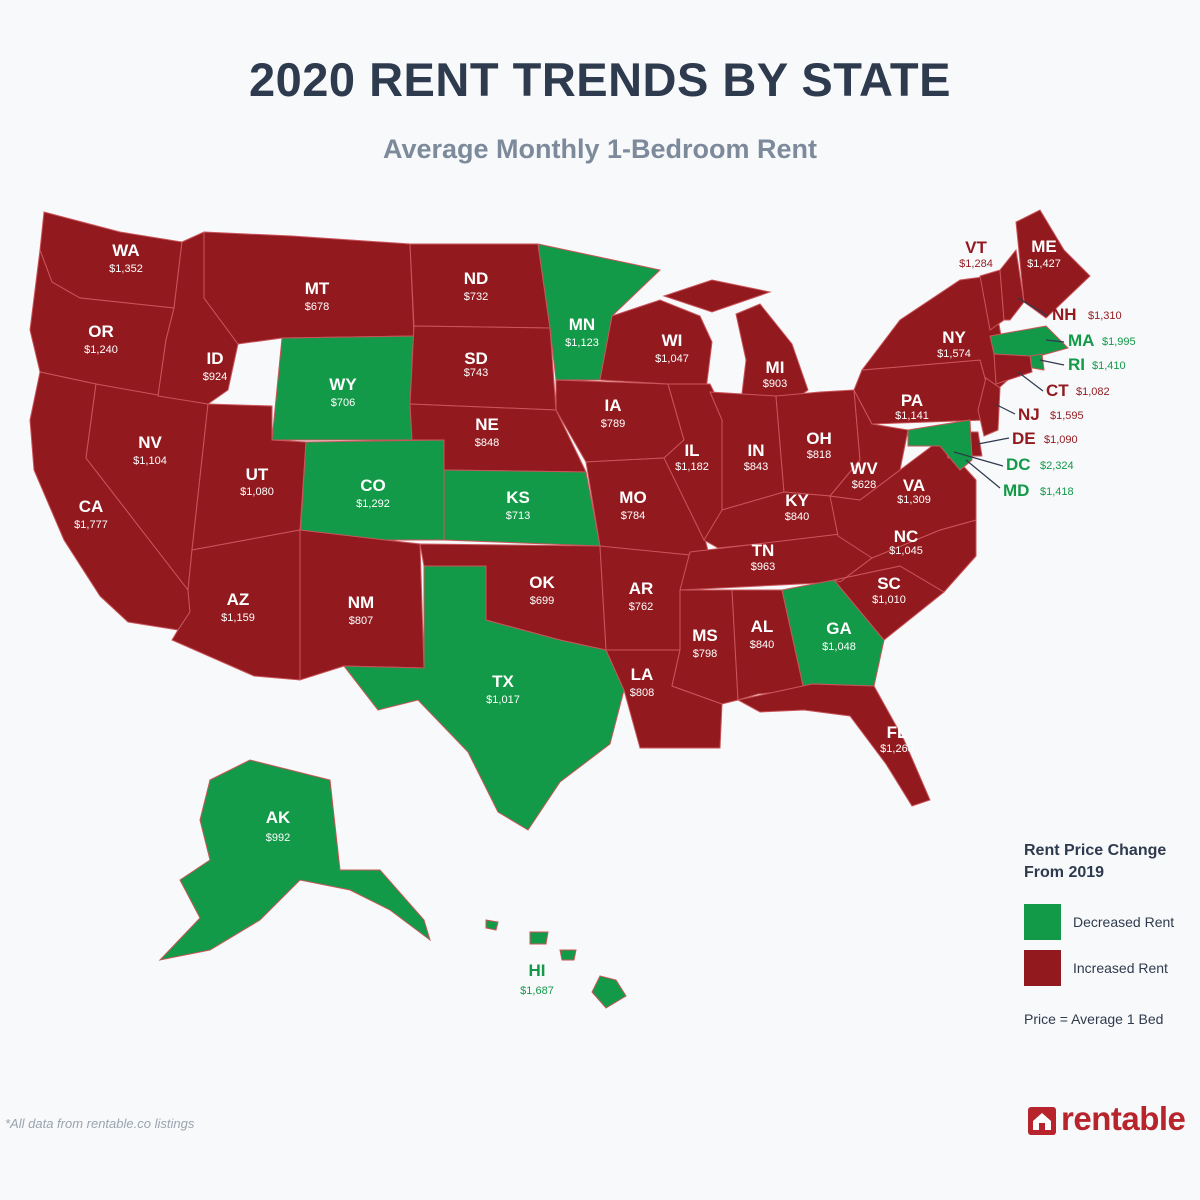  What do you see at coordinates (864, 485) in the screenshot?
I see `state-rent-wv: $628` at bounding box center [864, 485].